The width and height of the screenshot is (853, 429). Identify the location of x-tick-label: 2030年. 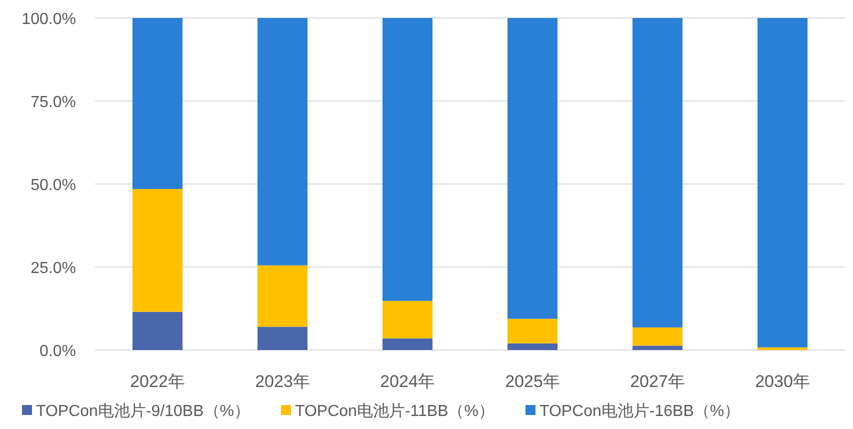
(782, 381).